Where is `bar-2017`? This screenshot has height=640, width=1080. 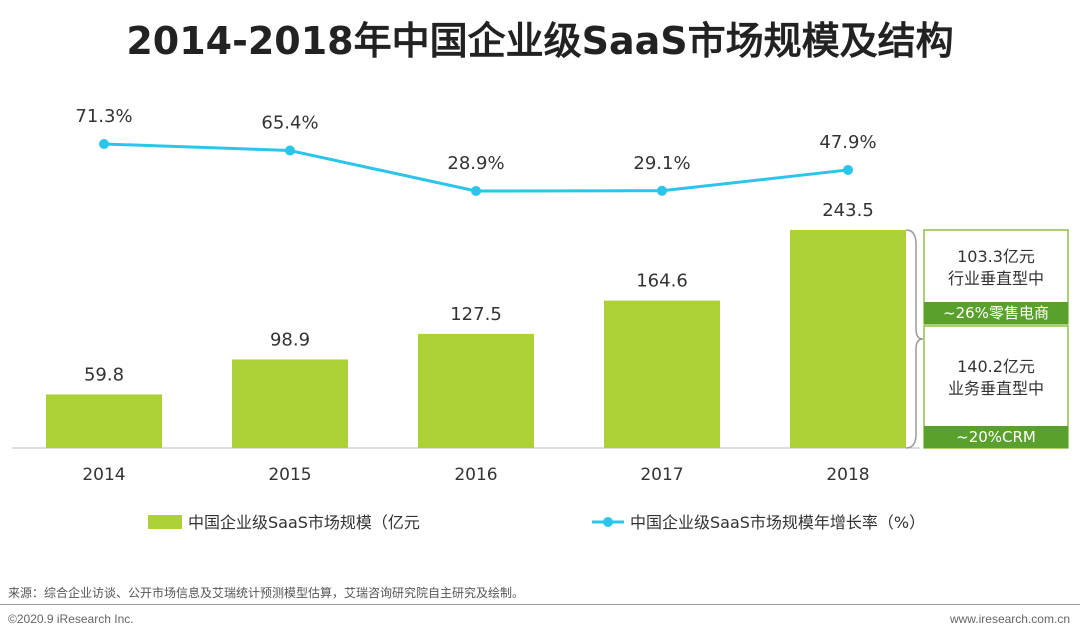
bar-2017 is located at coordinates (662, 374).